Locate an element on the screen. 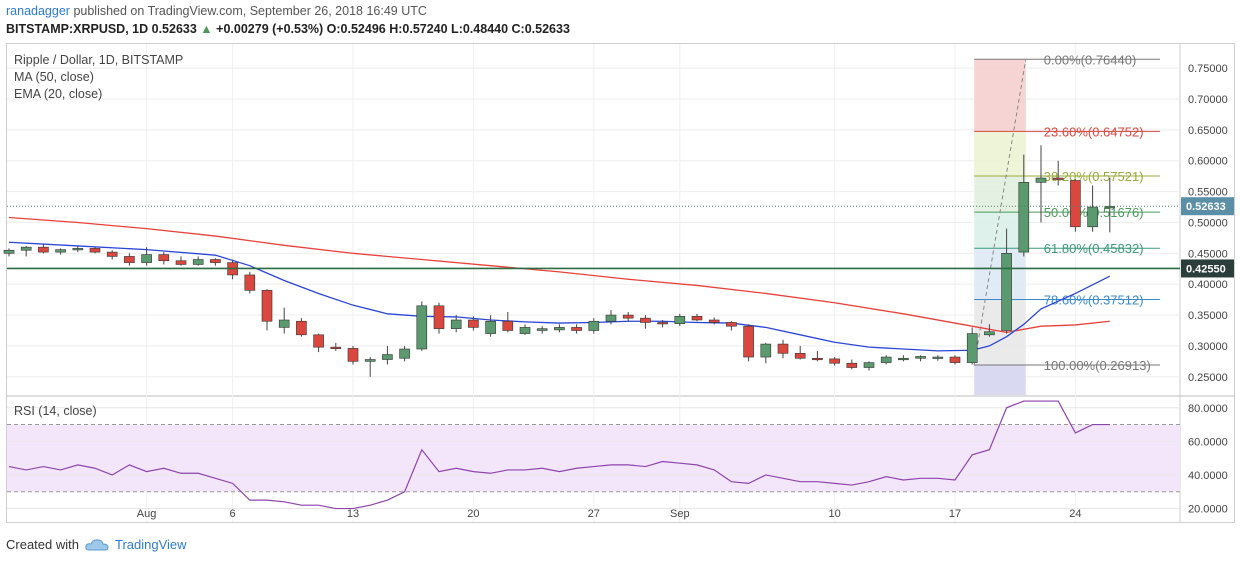 The height and width of the screenshot is (562, 1240). price-change: +0.00279 (+0.53%) is located at coordinates (270, 29).